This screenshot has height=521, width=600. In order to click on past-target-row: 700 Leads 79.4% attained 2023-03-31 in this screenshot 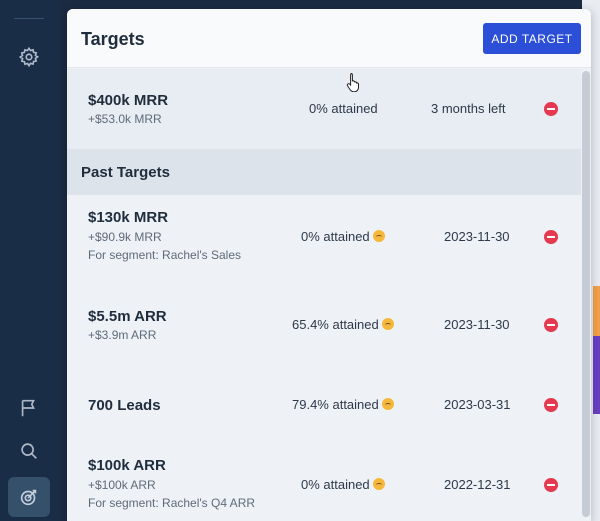, I will do `click(324, 395)`.